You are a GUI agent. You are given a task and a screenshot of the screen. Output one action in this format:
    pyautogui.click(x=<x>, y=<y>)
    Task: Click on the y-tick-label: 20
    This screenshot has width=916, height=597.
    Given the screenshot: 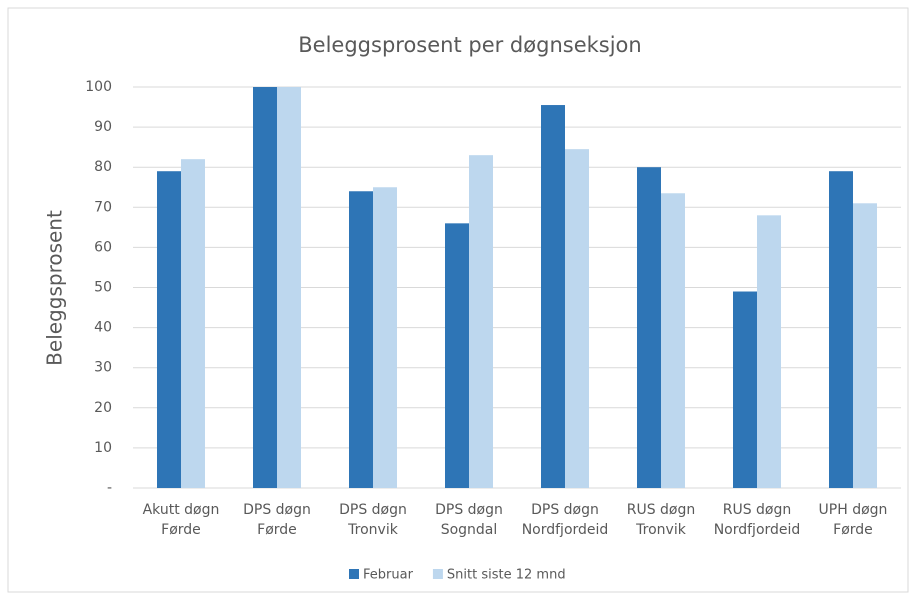 What is the action you would take?
    pyautogui.click(x=103, y=408)
    